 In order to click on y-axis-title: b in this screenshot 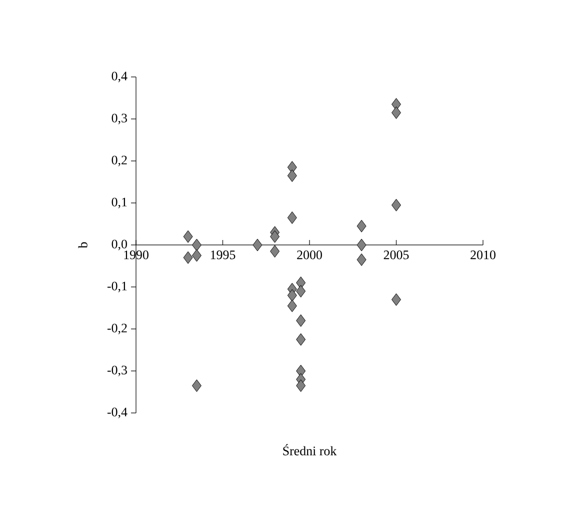, I will do `click(83, 245)`.